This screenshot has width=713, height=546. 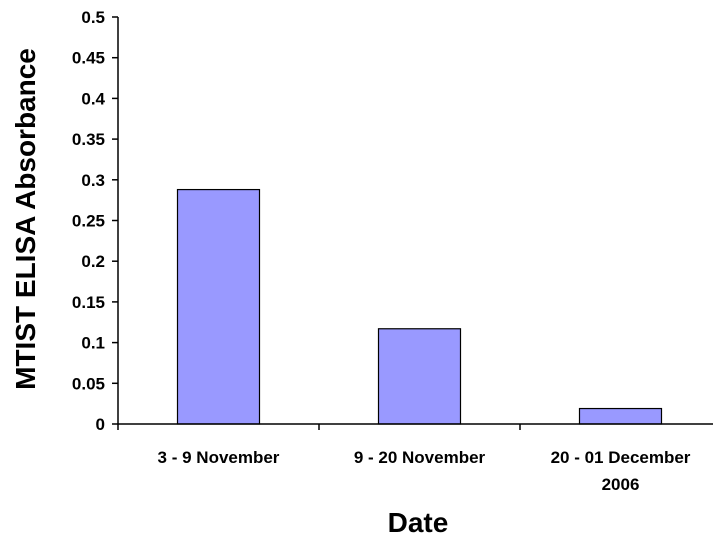 I want to click on y-tick-label: 0.1, so click(x=93, y=343).